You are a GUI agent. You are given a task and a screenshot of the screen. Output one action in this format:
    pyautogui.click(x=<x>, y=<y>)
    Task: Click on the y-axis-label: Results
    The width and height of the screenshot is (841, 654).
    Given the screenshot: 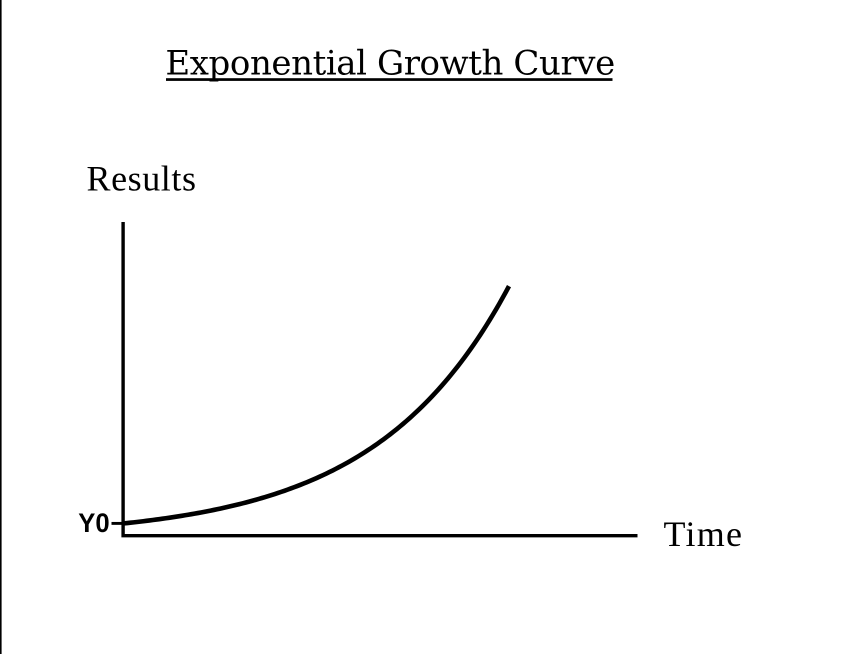 What is the action you would take?
    pyautogui.click(x=142, y=179)
    